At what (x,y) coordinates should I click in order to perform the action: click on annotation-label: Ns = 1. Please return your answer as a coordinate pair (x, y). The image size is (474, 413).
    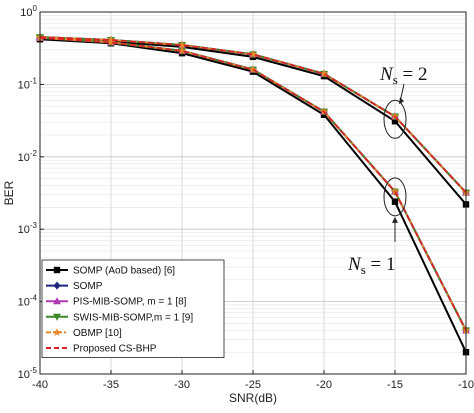
    Looking at the image, I should click on (371, 265).